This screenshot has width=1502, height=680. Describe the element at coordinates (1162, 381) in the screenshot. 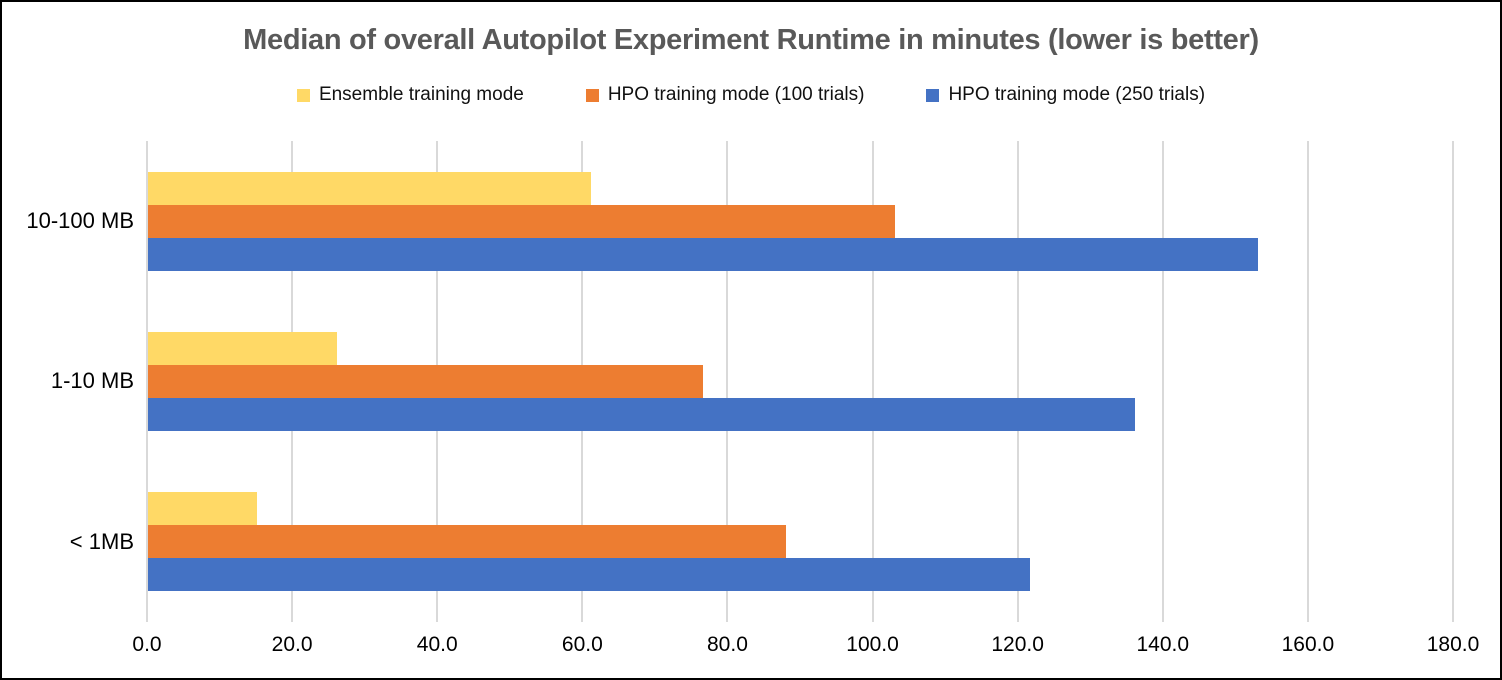

I see `gridline-140.0` at that location.